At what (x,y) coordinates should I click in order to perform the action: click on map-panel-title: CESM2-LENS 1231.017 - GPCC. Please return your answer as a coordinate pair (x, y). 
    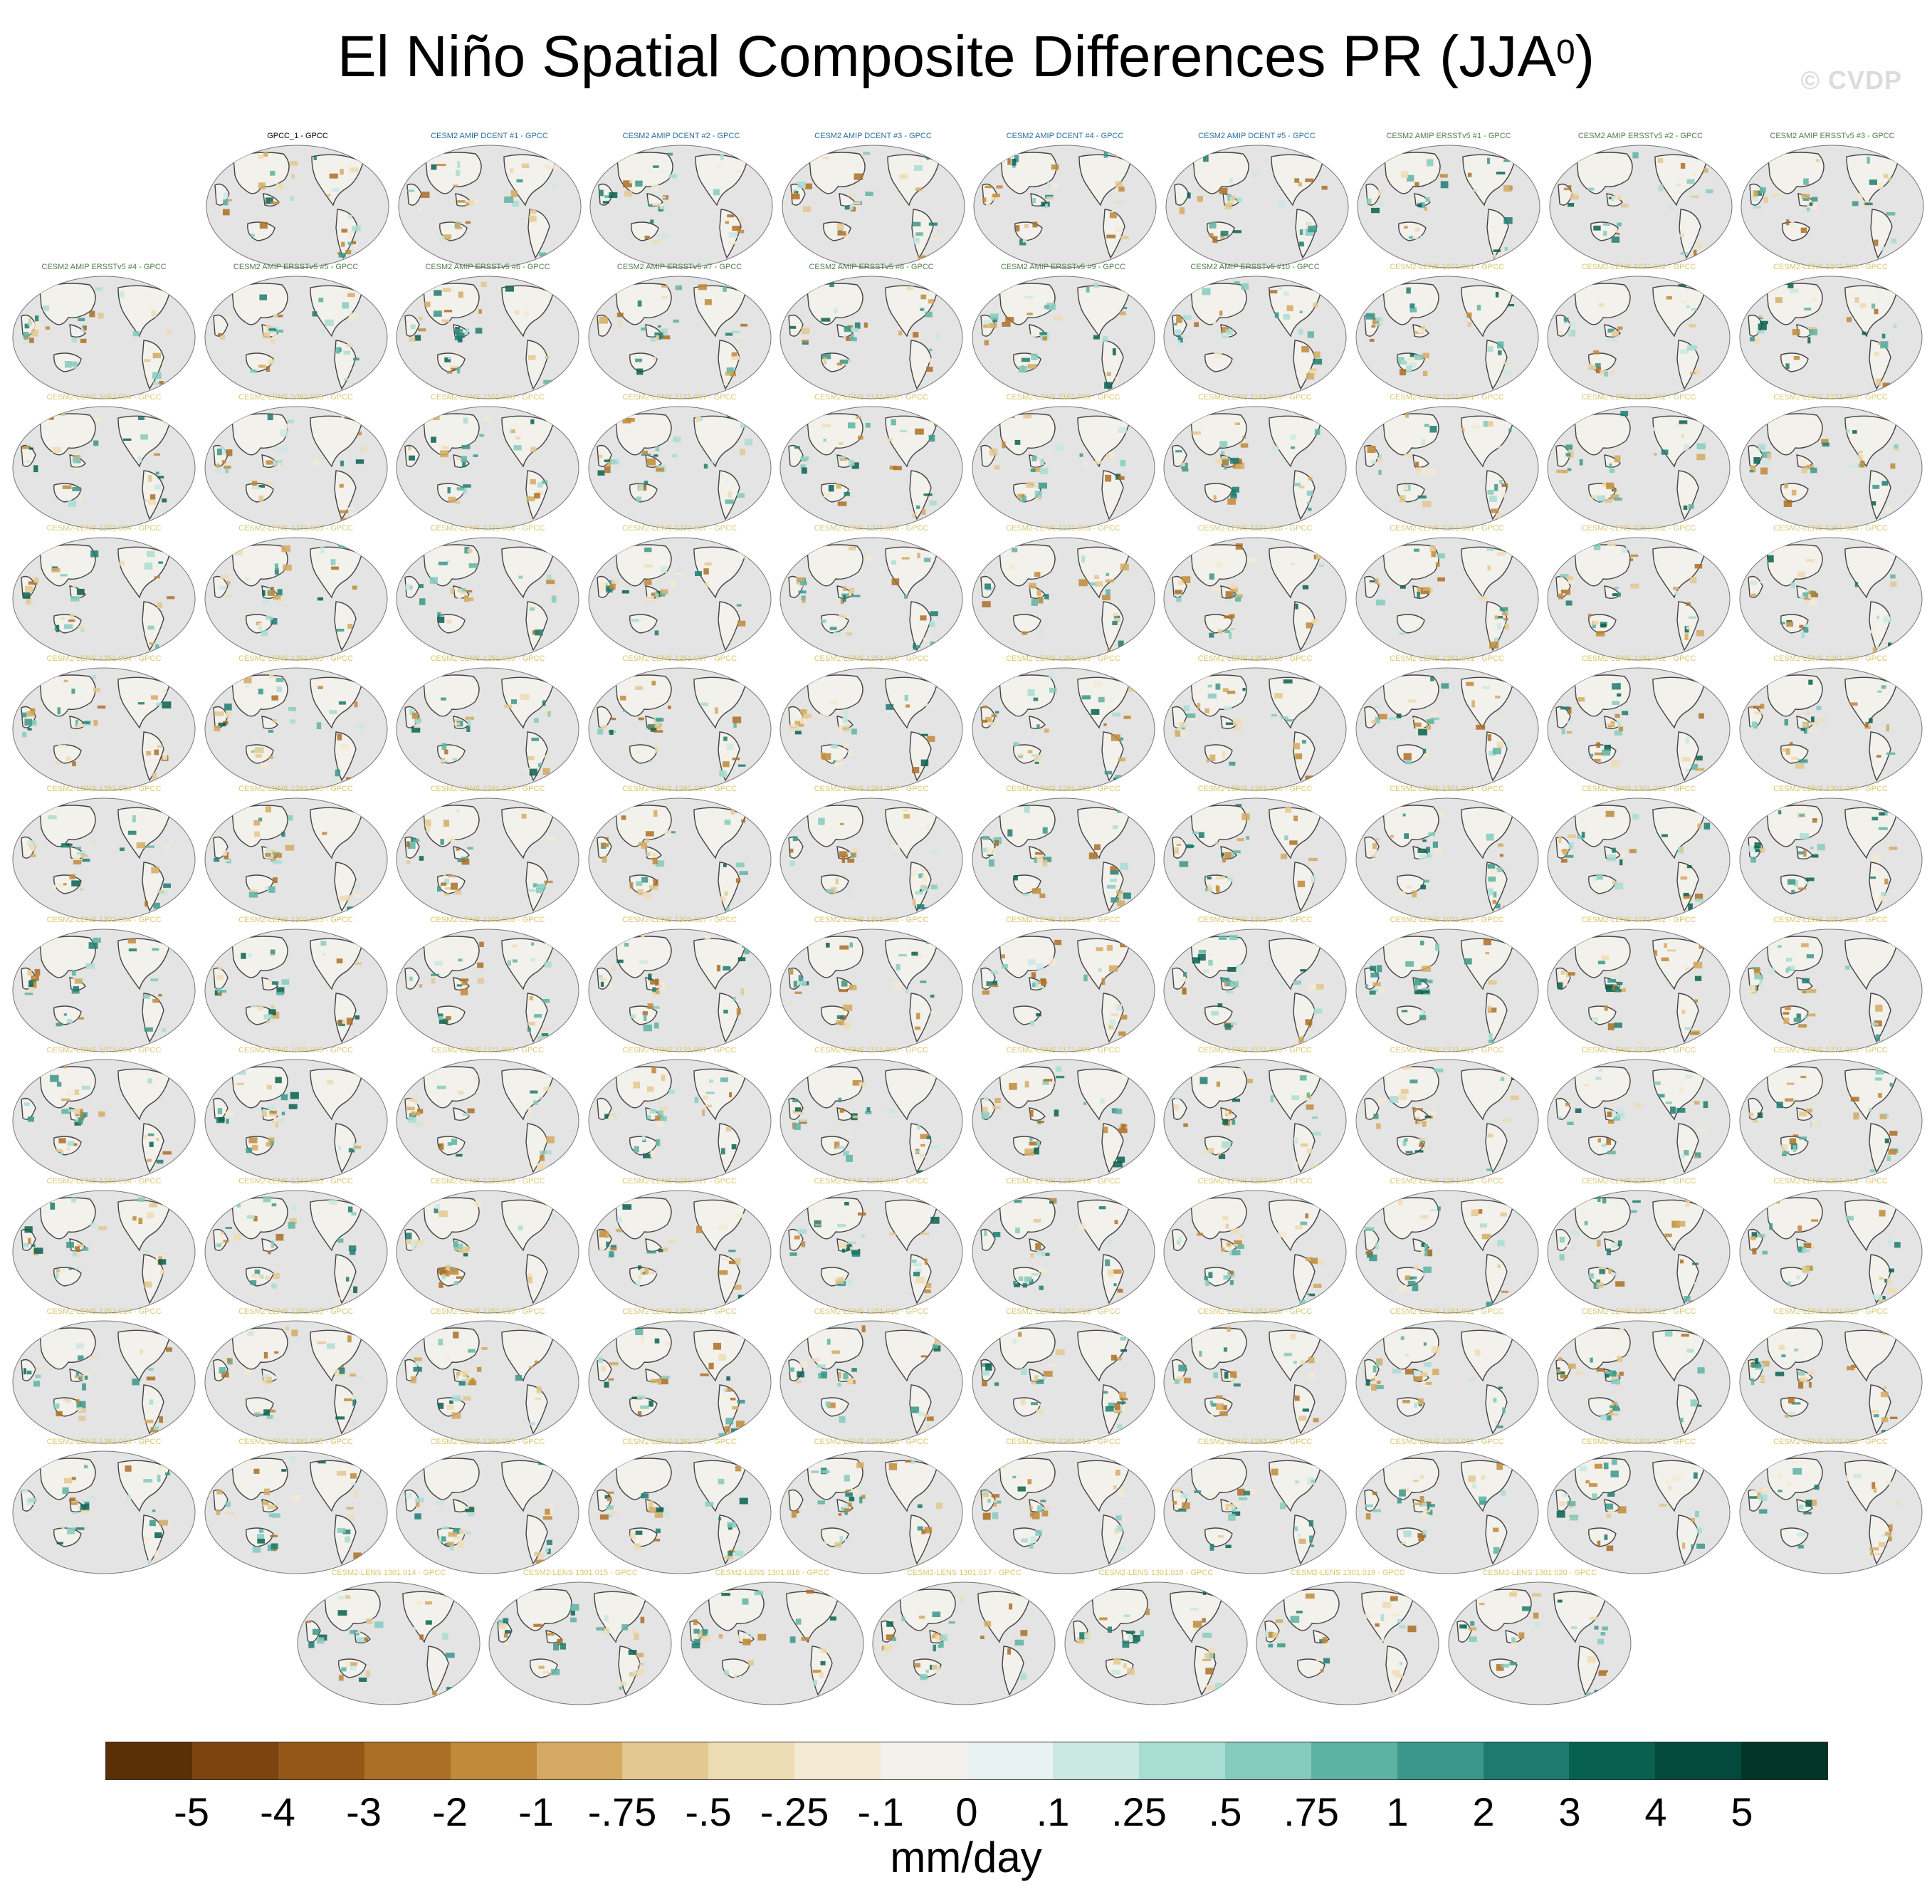
    Looking at the image, I should click on (679, 1181).